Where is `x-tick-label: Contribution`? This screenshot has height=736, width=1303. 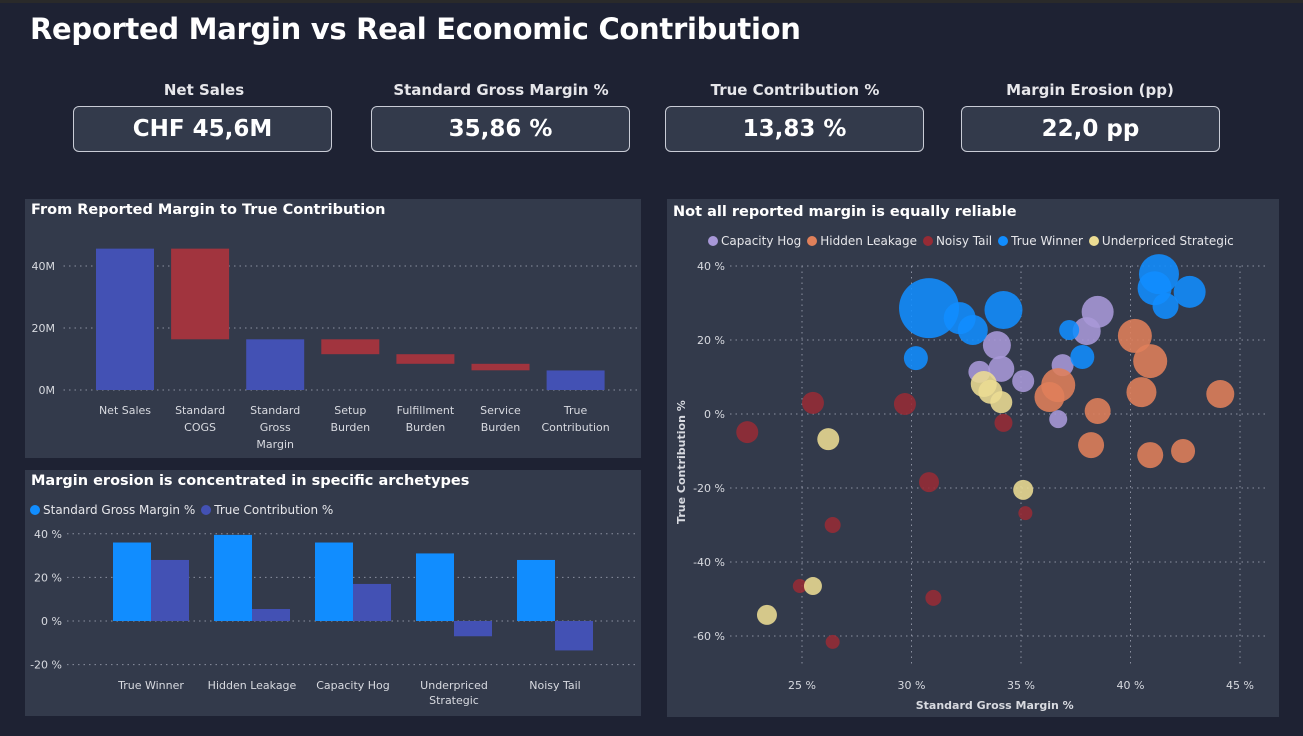
x-tick-label: Contribution is located at coordinates (575, 427).